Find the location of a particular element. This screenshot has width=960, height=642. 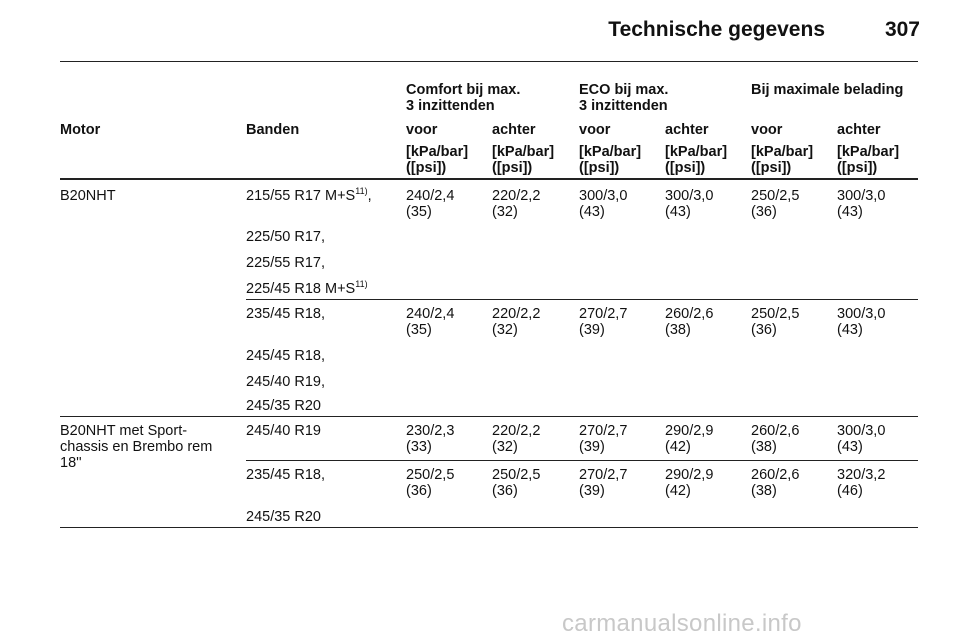

page-title: Technische gegevens is located at coordinates (716, 29).